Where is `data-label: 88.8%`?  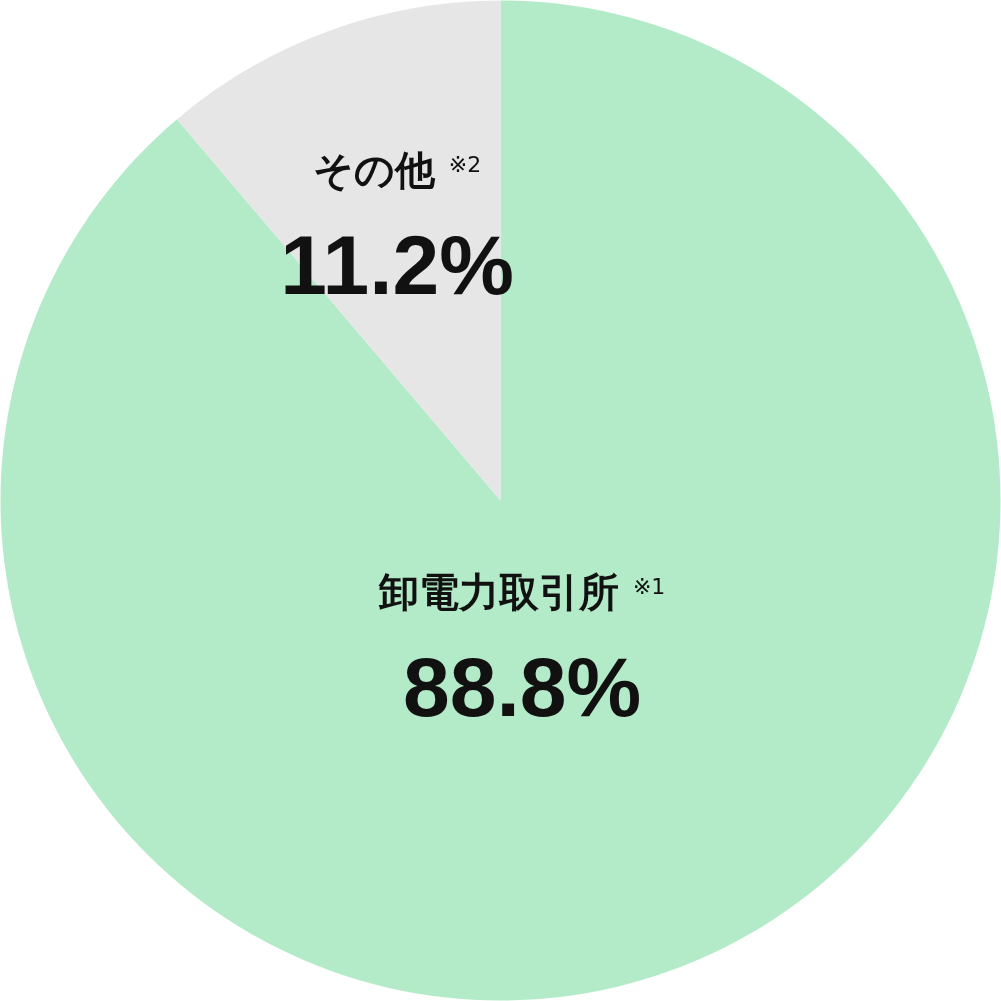 data-label: 88.8% is located at coordinates (522, 687).